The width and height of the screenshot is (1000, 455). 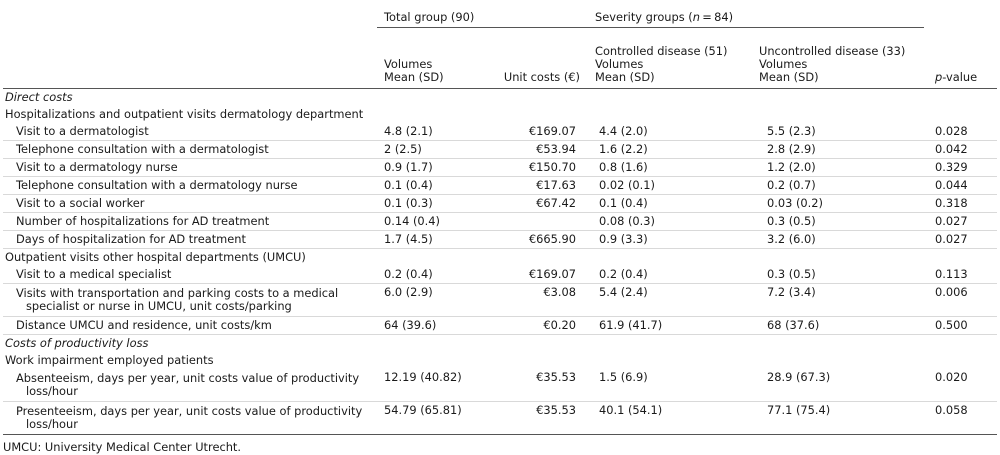 I want to click on section-direct-costs: Direct costs, so click(x=39, y=97).